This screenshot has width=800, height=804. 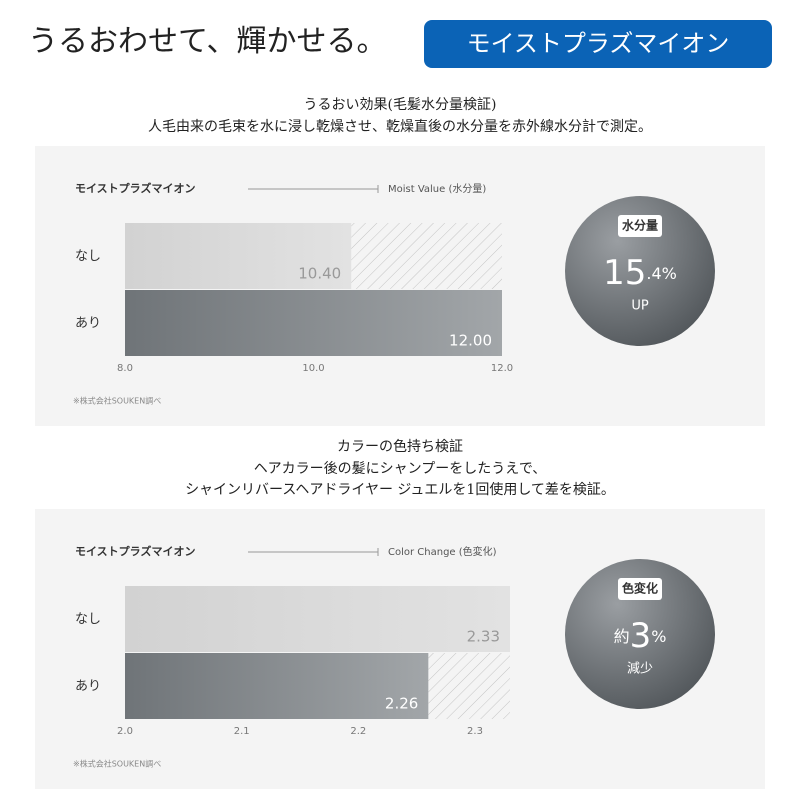 I want to click on chart-subtitle: 人毛由来の毛束を水に浸し乾燥させ、乾燥直後の水分量を赤外線水分計で測定。, so click(x=400, y=126).